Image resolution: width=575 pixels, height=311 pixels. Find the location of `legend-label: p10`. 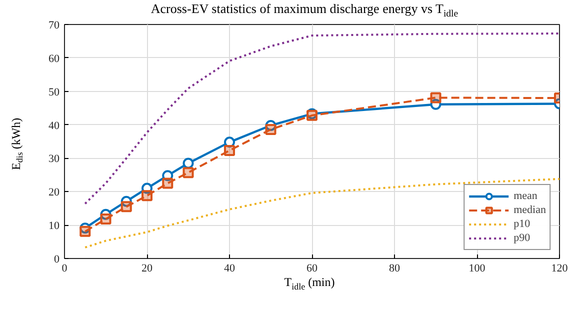

legend-label: p10 is located at coordinates (523, 224).